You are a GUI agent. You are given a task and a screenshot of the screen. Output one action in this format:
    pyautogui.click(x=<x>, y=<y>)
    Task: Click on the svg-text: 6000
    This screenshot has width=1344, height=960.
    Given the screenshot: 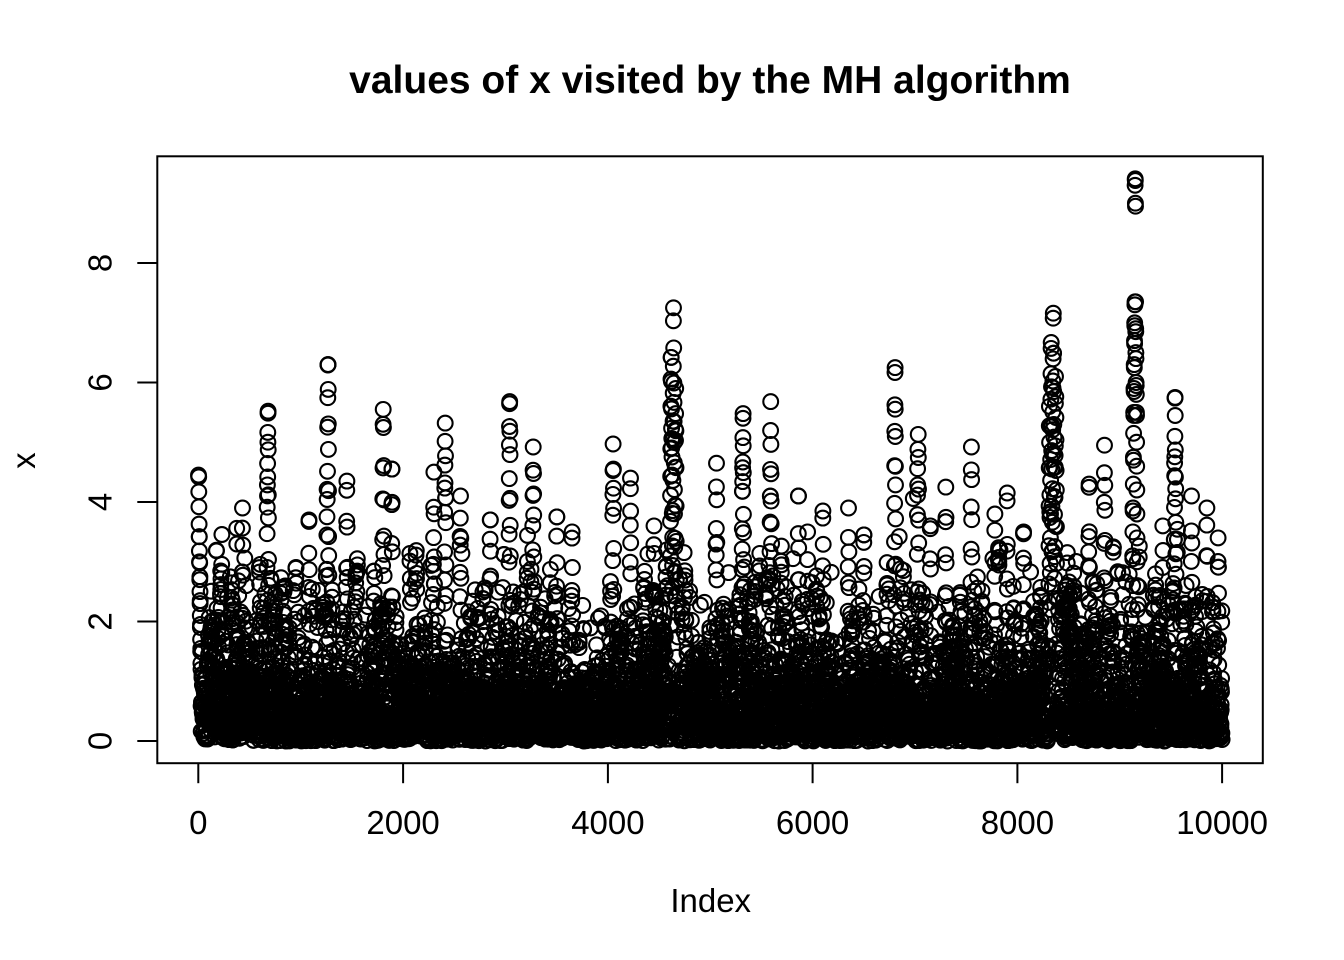 What is the action you would take?
    pyautogui.click(x=812, y=822)
    